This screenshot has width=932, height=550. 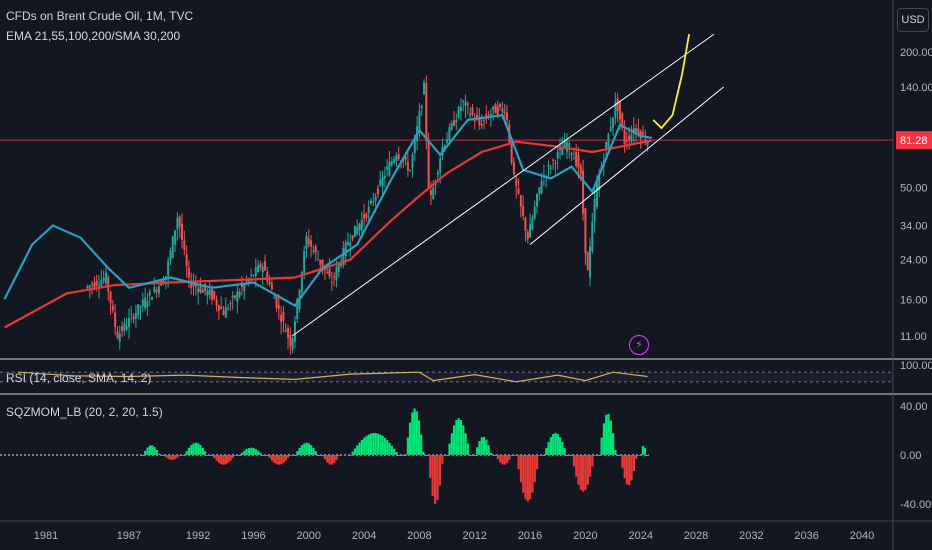 I want to click on sqz-label: SQZMOM_LB (20, 2, 20, 1.5), so click(x=84, y=412).